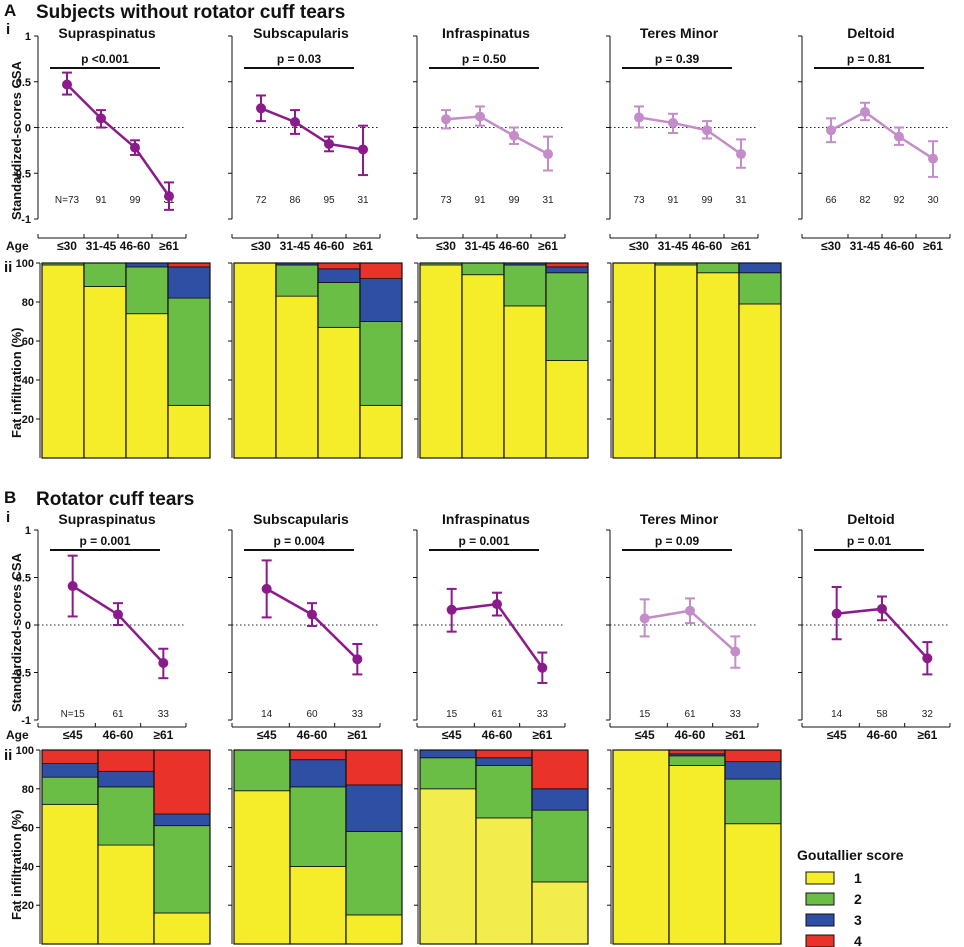 The height and width of the screenshot is (947, 964). I want to click on panel-b-line-y-axis-title: Standardized-scores CSA, so click(16, 632).